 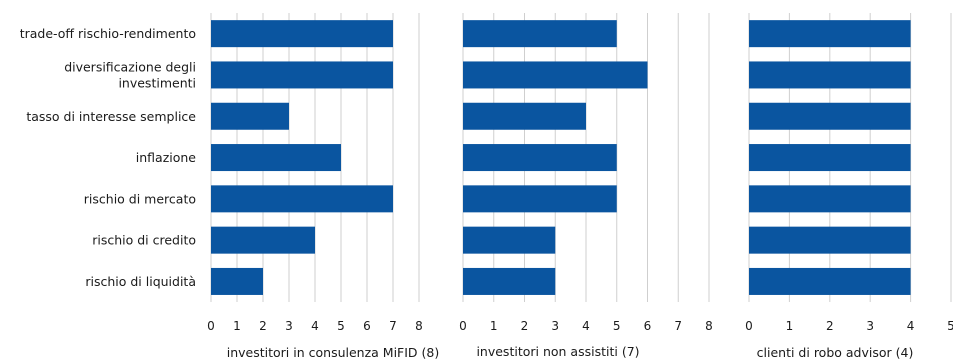 I want to click on category-label: rischio di mercato, so click(x=140, y=198).